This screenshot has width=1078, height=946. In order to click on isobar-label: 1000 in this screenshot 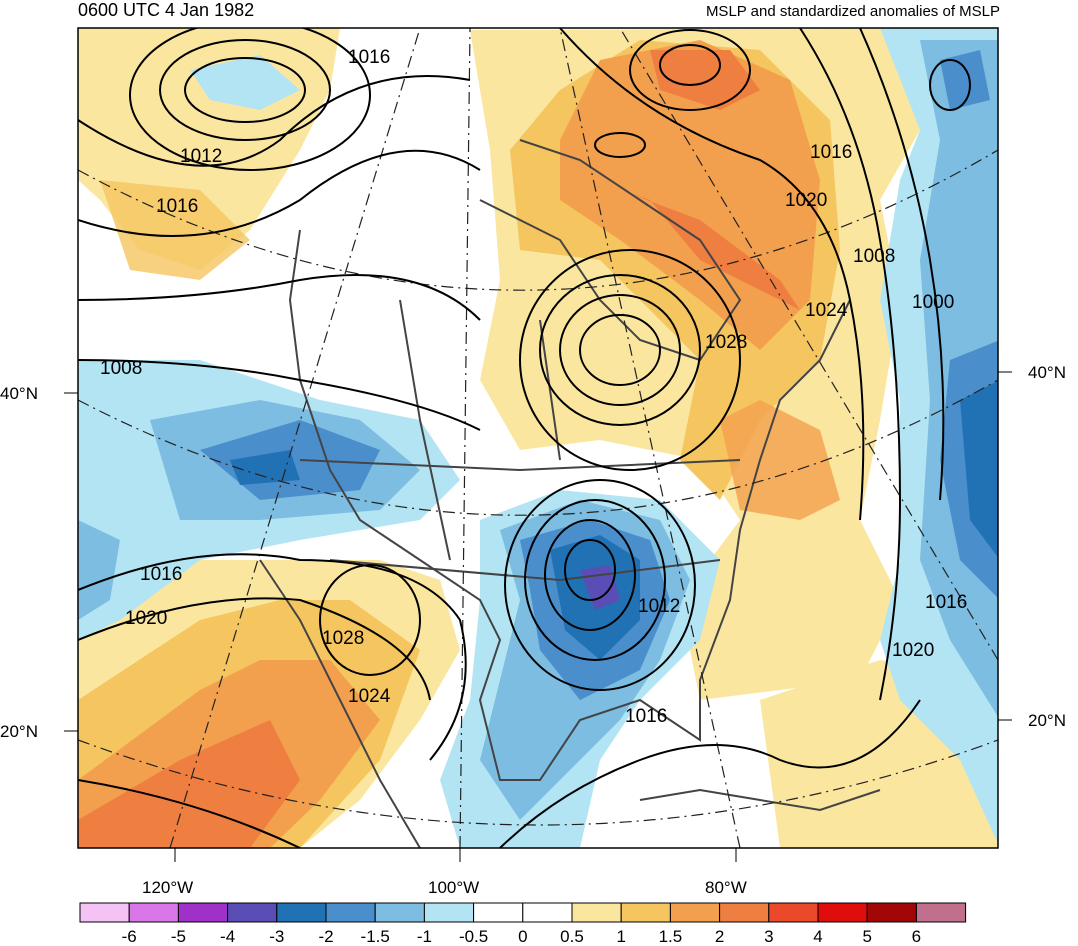, I will do `click(933, 302)`.